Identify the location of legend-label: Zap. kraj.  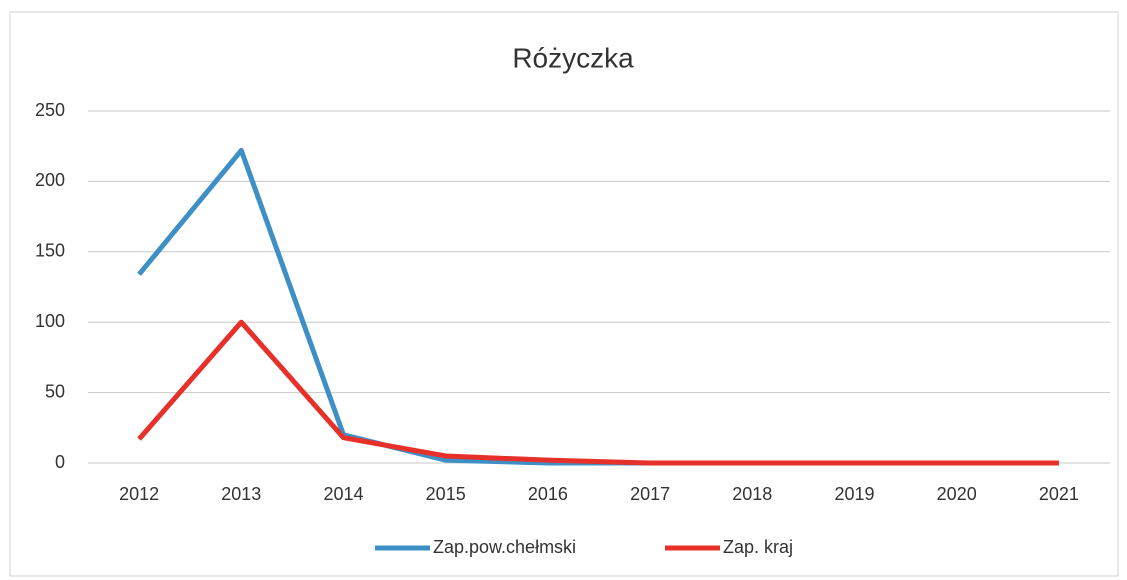
(758, 547).